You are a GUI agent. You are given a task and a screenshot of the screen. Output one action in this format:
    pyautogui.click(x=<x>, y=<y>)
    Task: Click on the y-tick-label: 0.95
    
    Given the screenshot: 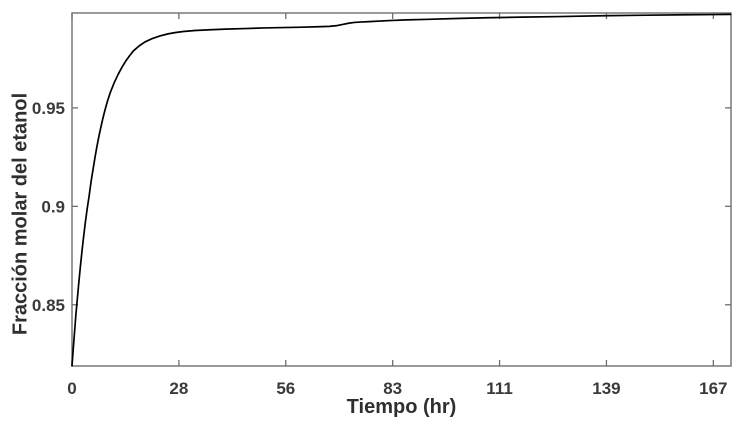 What is the action you would take?
    pyautogui.click(x=48, y=108)
    